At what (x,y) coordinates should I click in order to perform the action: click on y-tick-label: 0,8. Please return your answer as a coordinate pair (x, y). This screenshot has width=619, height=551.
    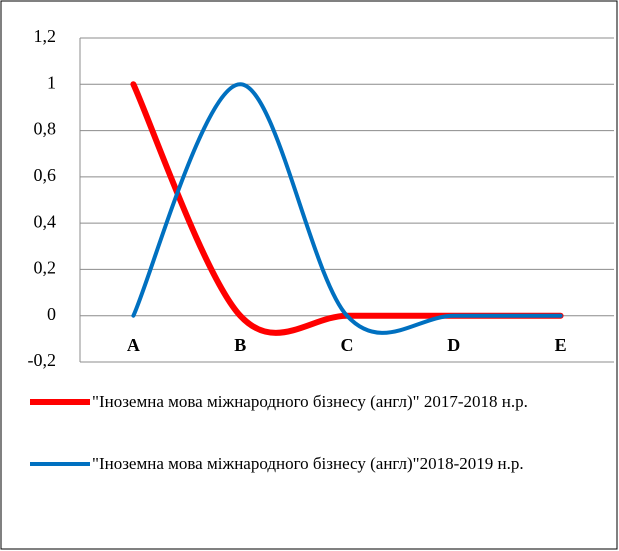
    Looking at the image, I should click on (45, 129).